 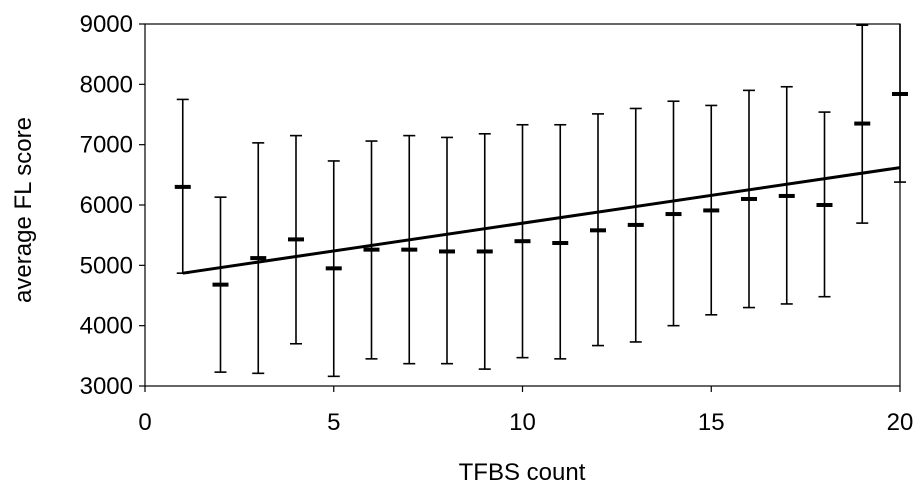 I want to click on x-axis-ticks: 0 5 10 15 20, so click(x=525, y=411).